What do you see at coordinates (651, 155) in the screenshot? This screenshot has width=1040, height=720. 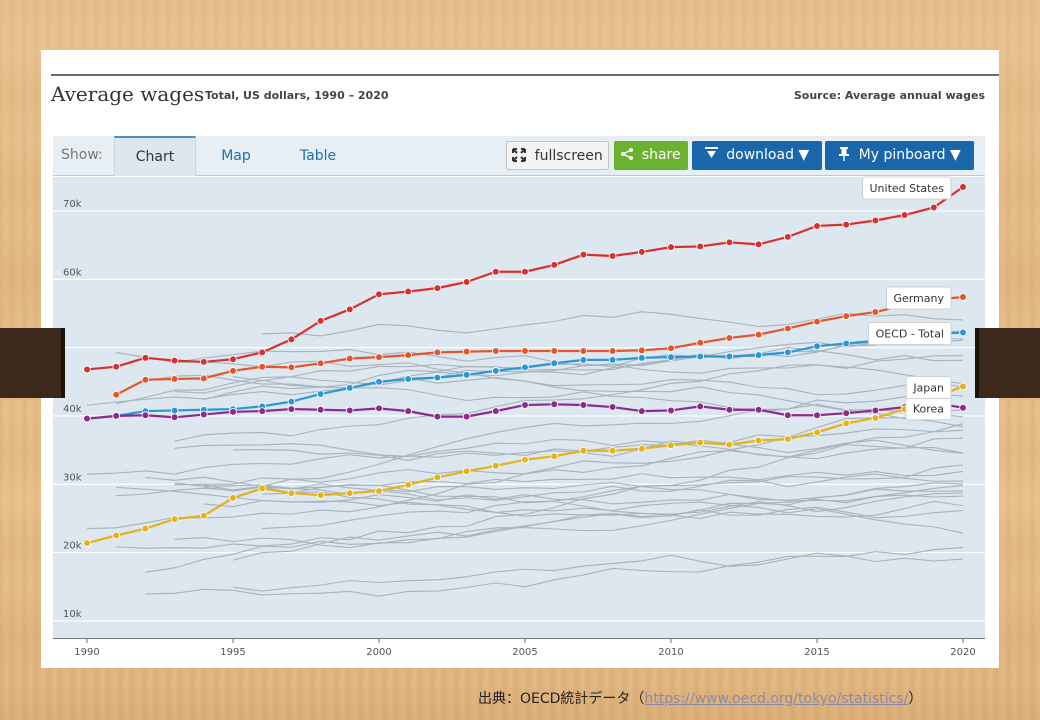 I see `share-button: share` at bounding box center [651, 155].